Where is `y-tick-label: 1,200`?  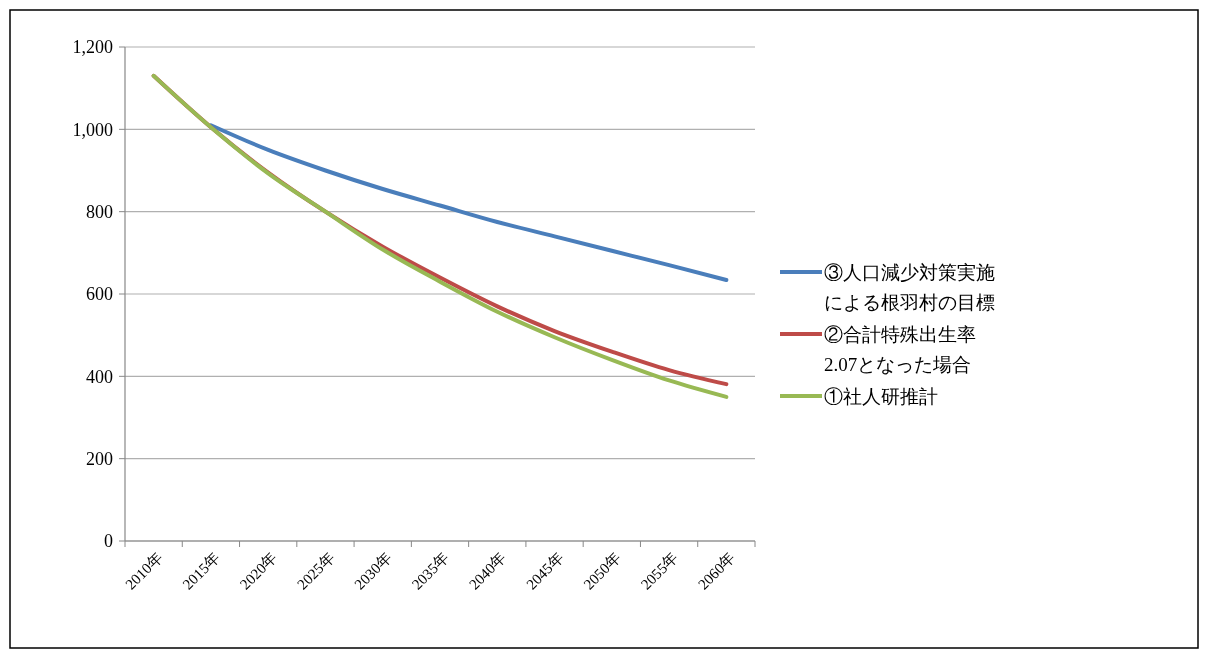 y-tick-label: 1,200 is located at coordinates (92, 47).